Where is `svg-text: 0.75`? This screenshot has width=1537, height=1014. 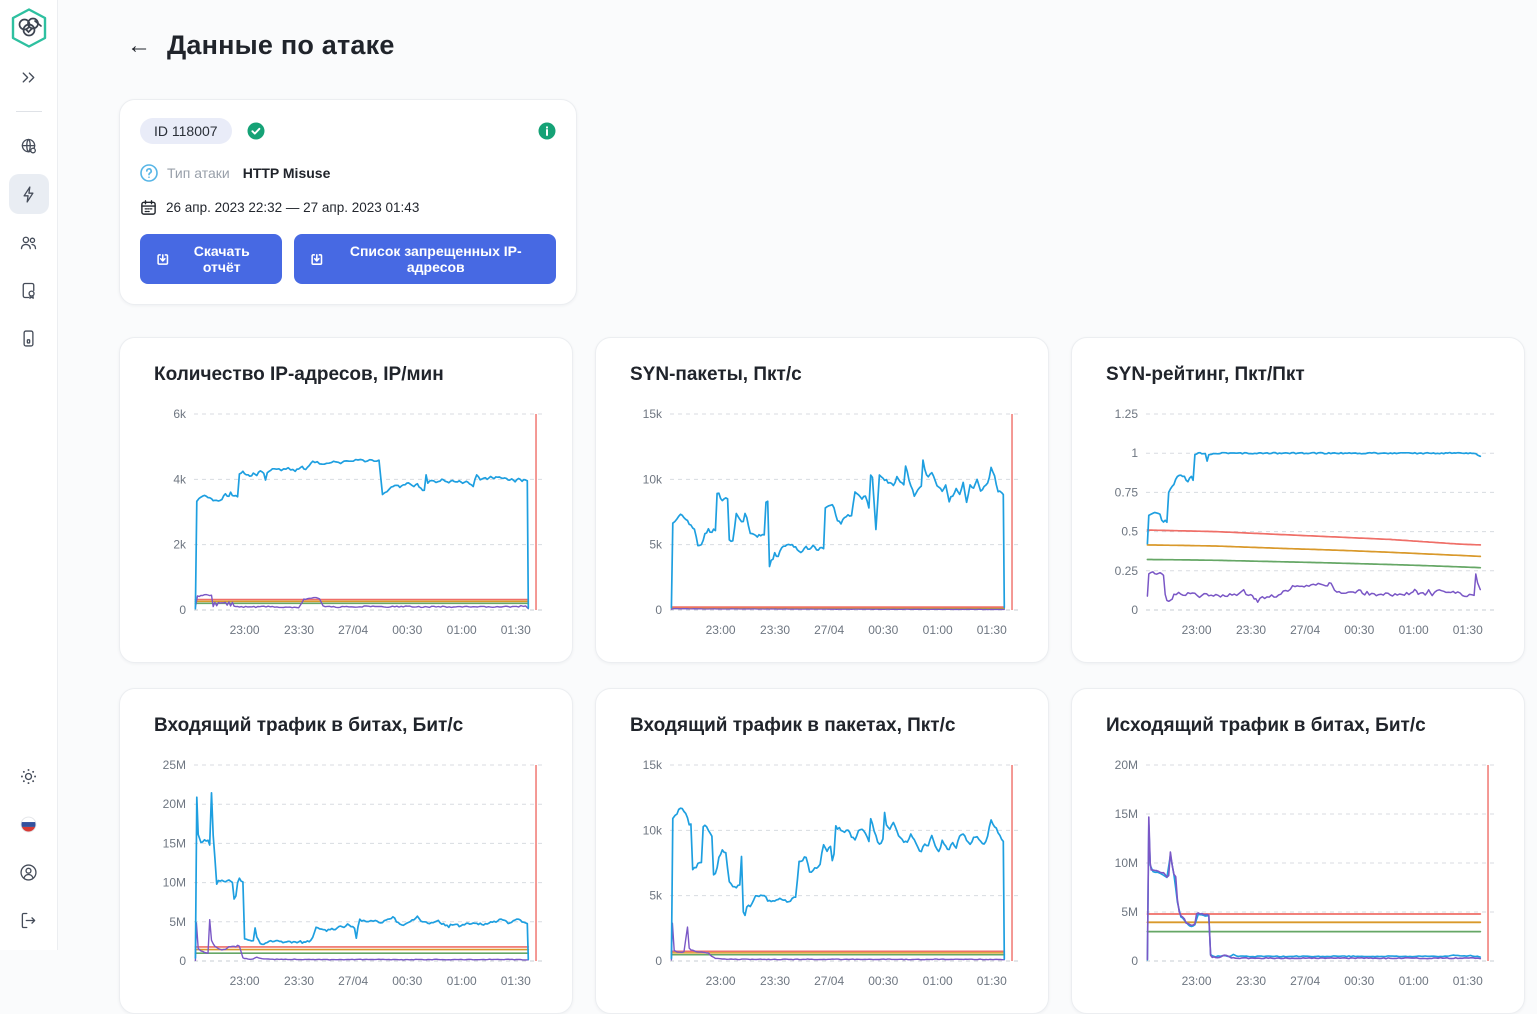
svg-text: 0.75 is located at coordinates (1127, 492).